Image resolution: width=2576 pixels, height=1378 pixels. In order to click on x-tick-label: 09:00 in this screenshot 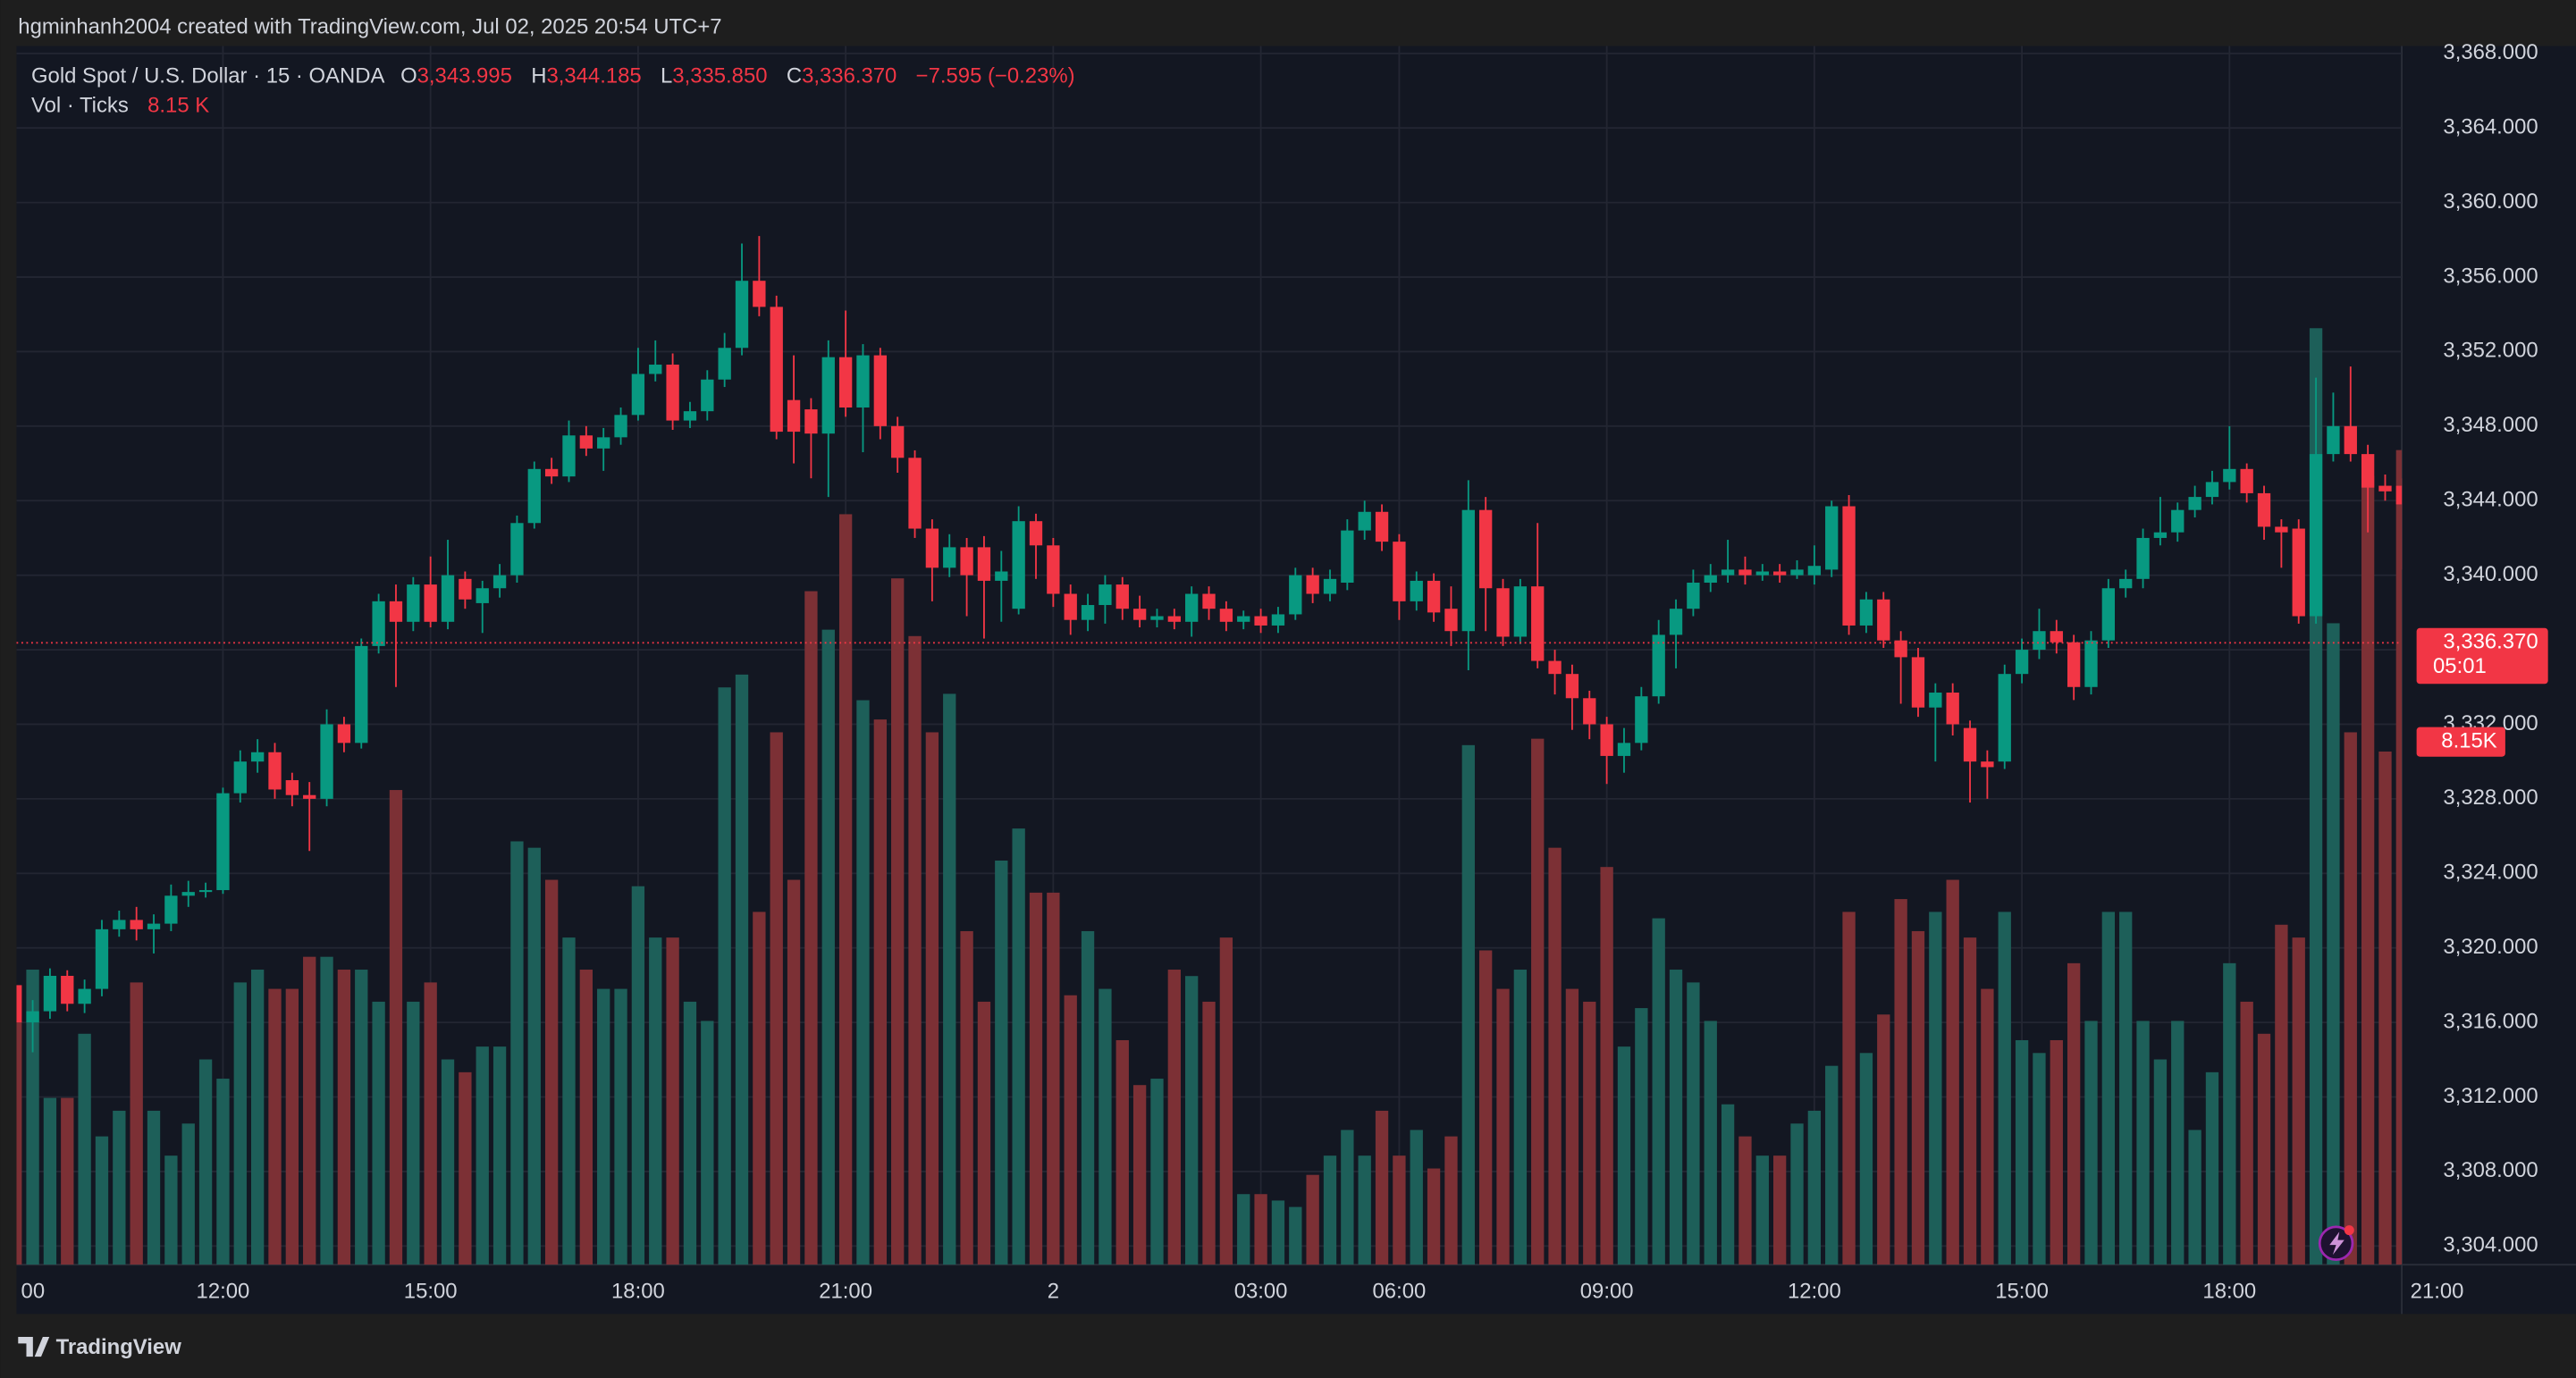, I will do `click(1607, 1292)`.